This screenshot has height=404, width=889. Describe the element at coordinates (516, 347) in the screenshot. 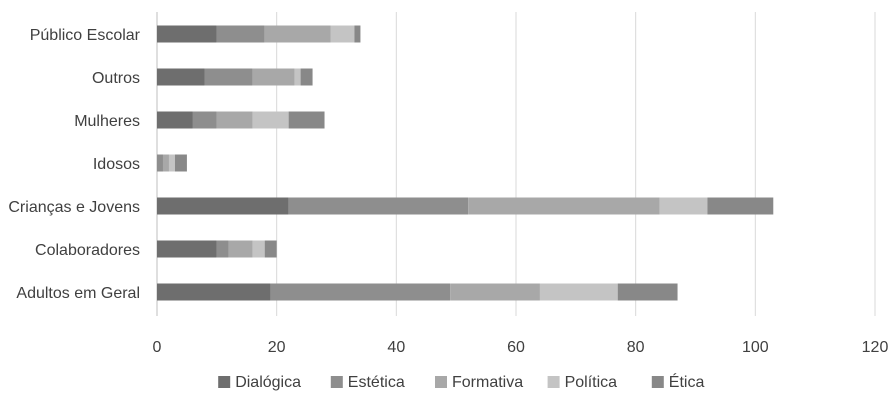

I see `x-tick-label: 60` at that location.